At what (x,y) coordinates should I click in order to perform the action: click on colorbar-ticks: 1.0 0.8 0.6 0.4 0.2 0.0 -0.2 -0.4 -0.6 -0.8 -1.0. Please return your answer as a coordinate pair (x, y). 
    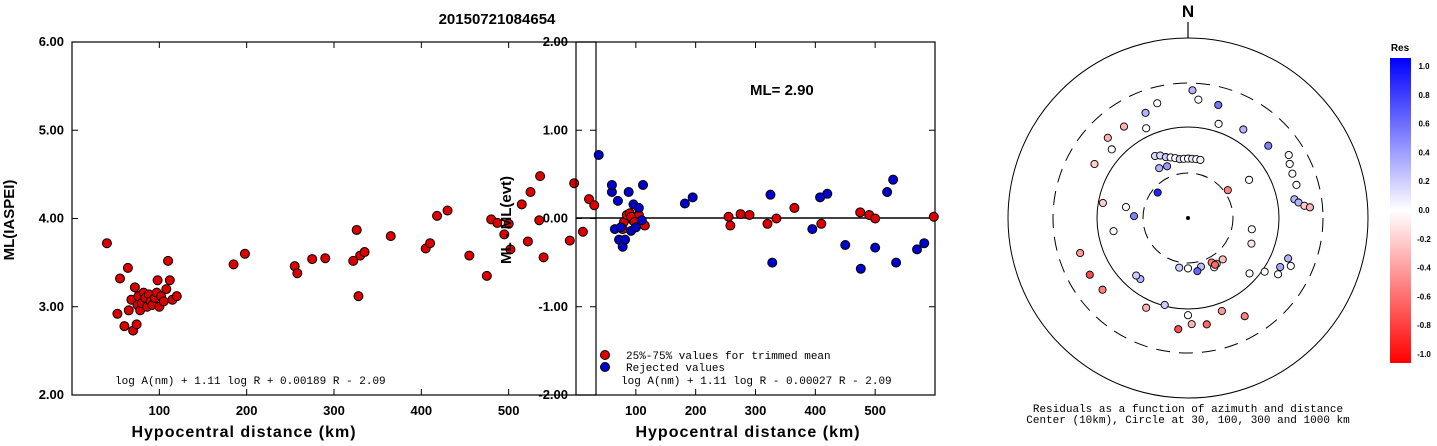
    Looking at the image, I should click on (1424, 210).